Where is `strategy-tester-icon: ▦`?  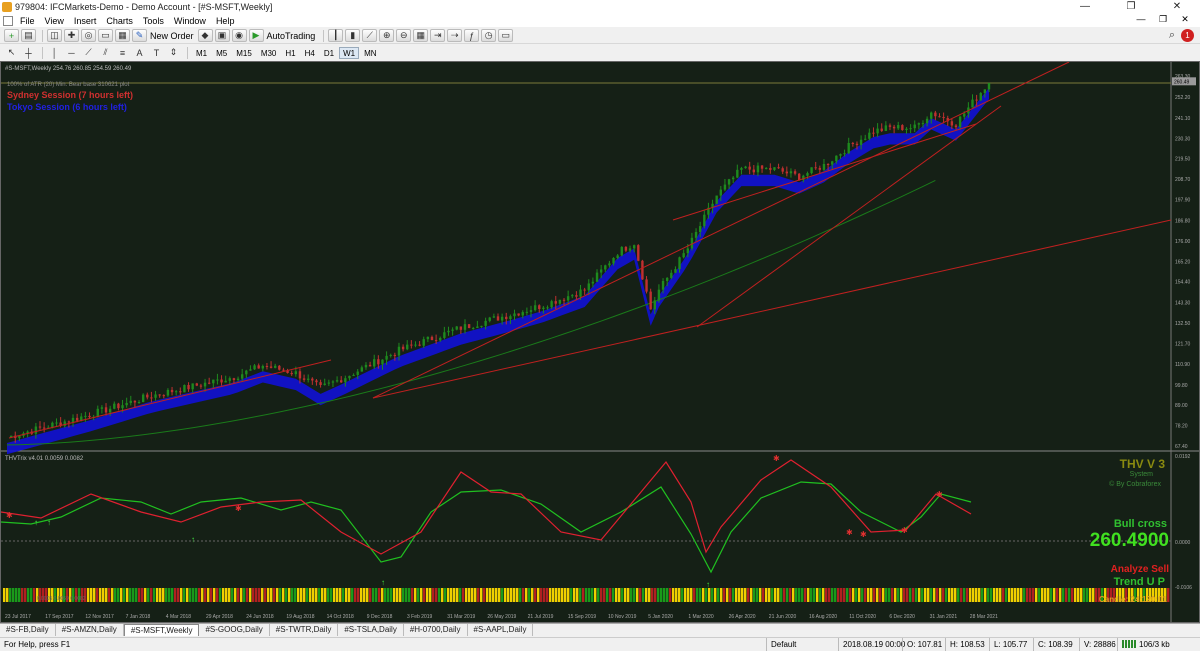 strategy-tester-icon: ▦ is located at coordinates (122, 35).